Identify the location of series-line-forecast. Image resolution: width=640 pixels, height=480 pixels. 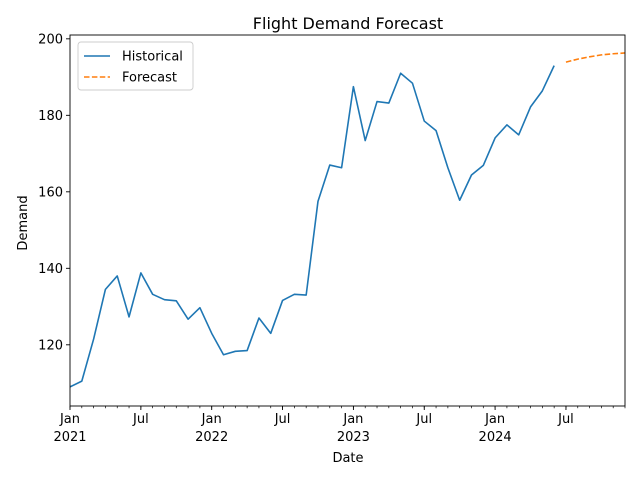
(595, 57).